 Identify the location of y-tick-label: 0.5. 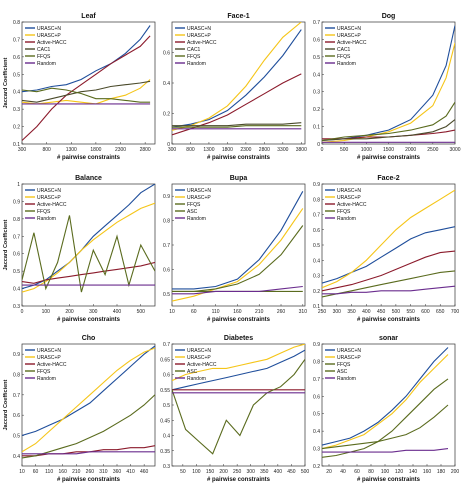
(16, 75).